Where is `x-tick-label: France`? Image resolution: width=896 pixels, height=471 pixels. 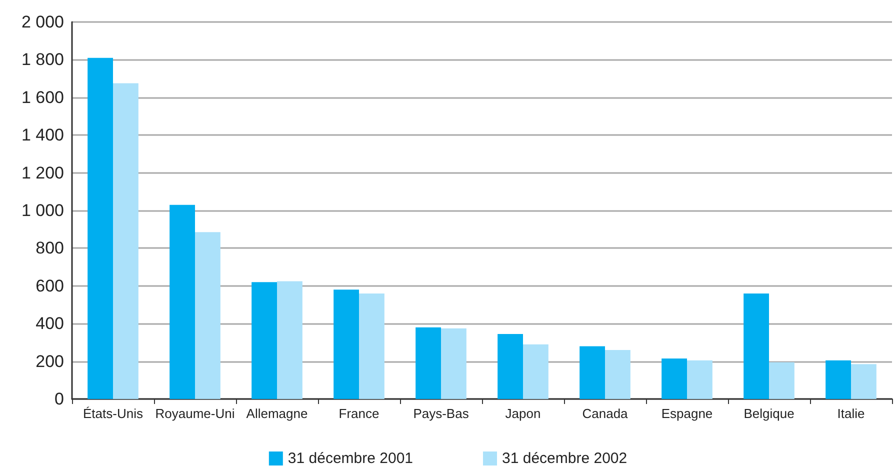 x-tick-label: France is located at coordinates (359, 413).